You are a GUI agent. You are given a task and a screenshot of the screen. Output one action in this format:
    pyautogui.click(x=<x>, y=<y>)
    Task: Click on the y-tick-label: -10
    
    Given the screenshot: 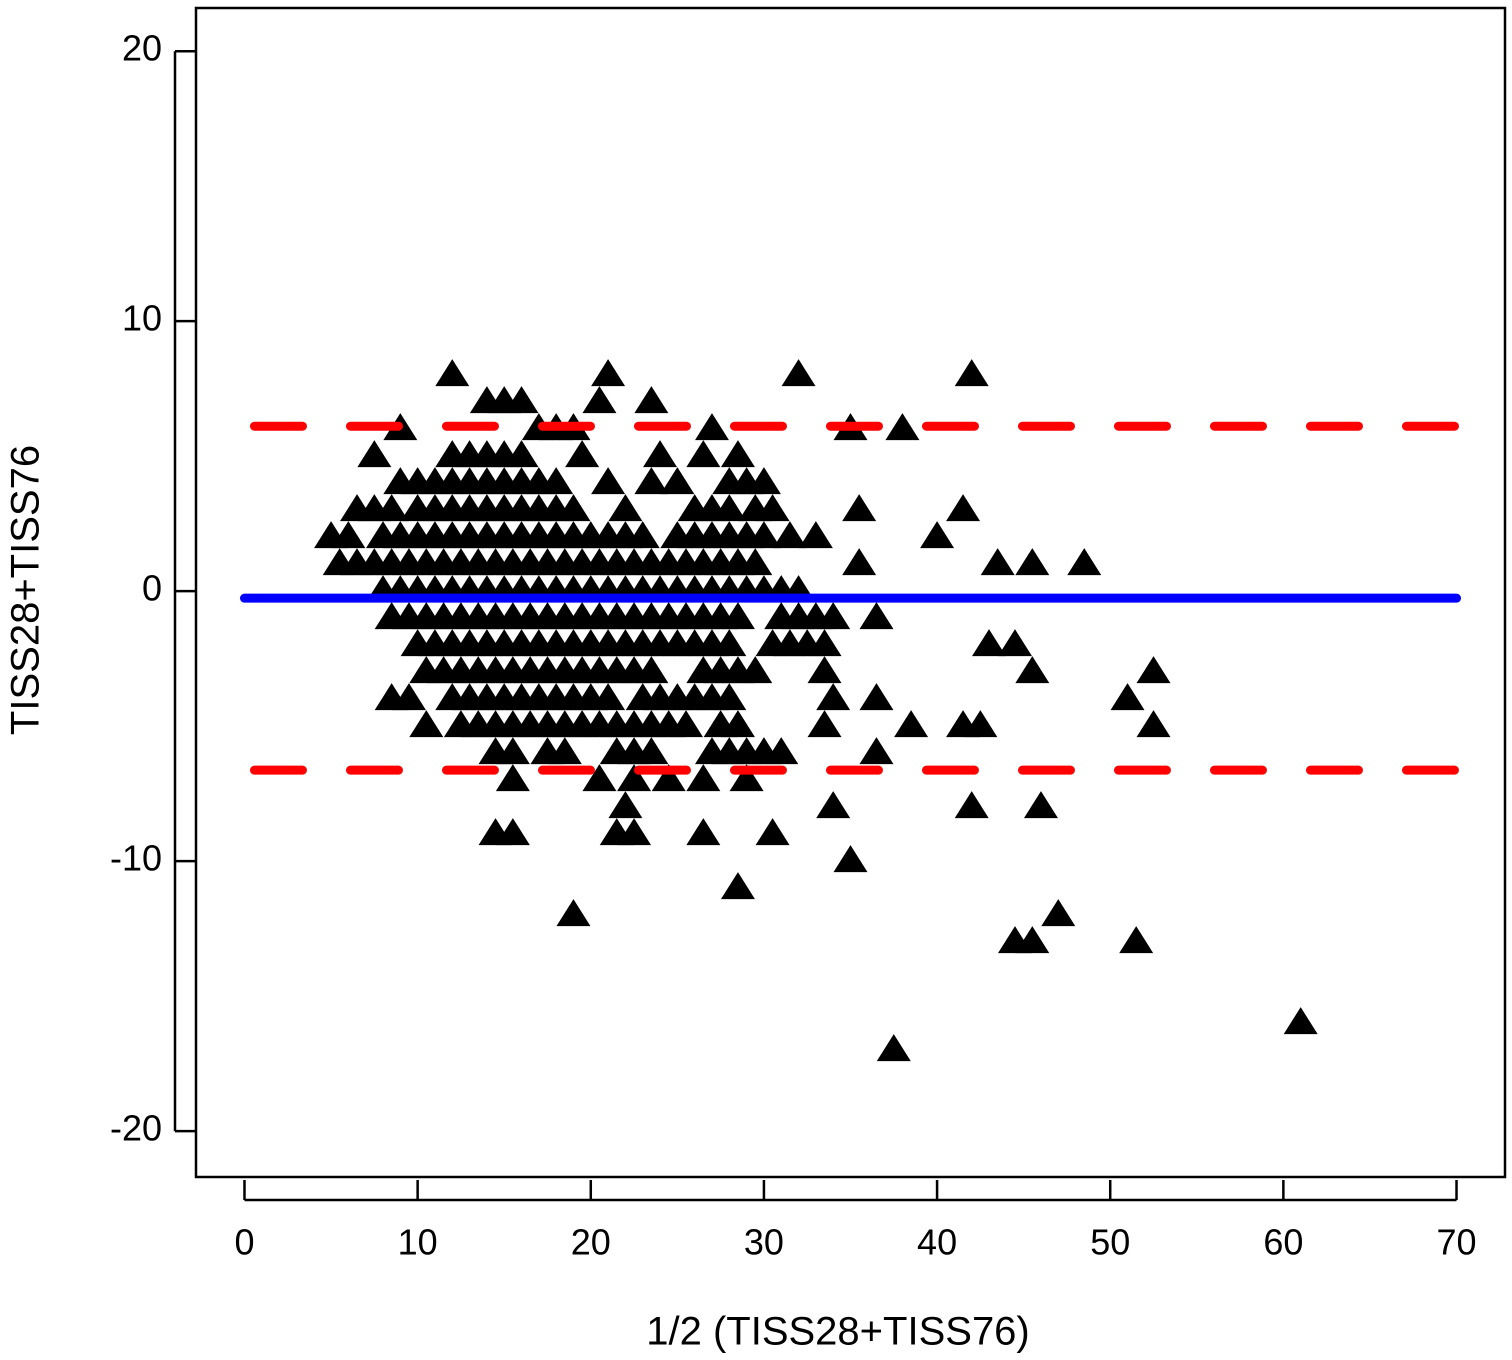 What is the action you would take?
    pyautogui.click(x=136, y=858)
    